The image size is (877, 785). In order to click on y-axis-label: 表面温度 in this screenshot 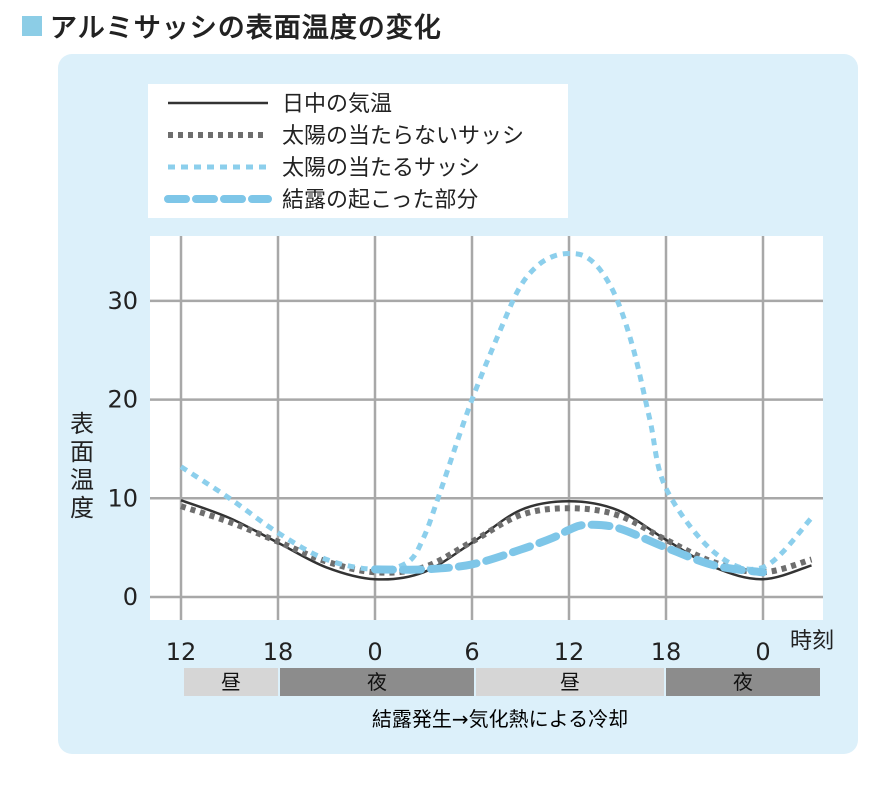, I will do `click(82, 466)`.